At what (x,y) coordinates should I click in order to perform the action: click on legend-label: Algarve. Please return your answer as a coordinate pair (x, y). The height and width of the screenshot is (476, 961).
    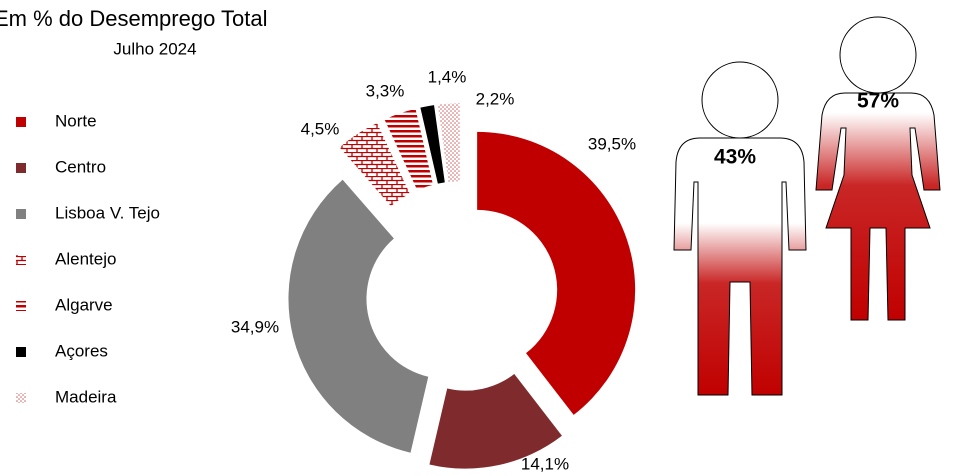
    Looking at the image, I should click on (84, 304).